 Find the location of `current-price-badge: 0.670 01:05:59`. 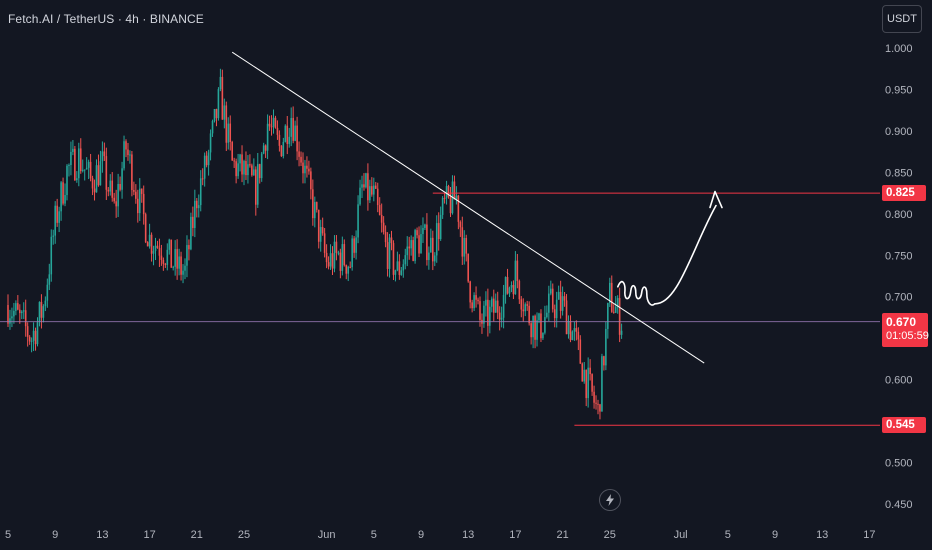

current-price-badge: 0.670 01:05:59 is located at coordinates (905, 330).